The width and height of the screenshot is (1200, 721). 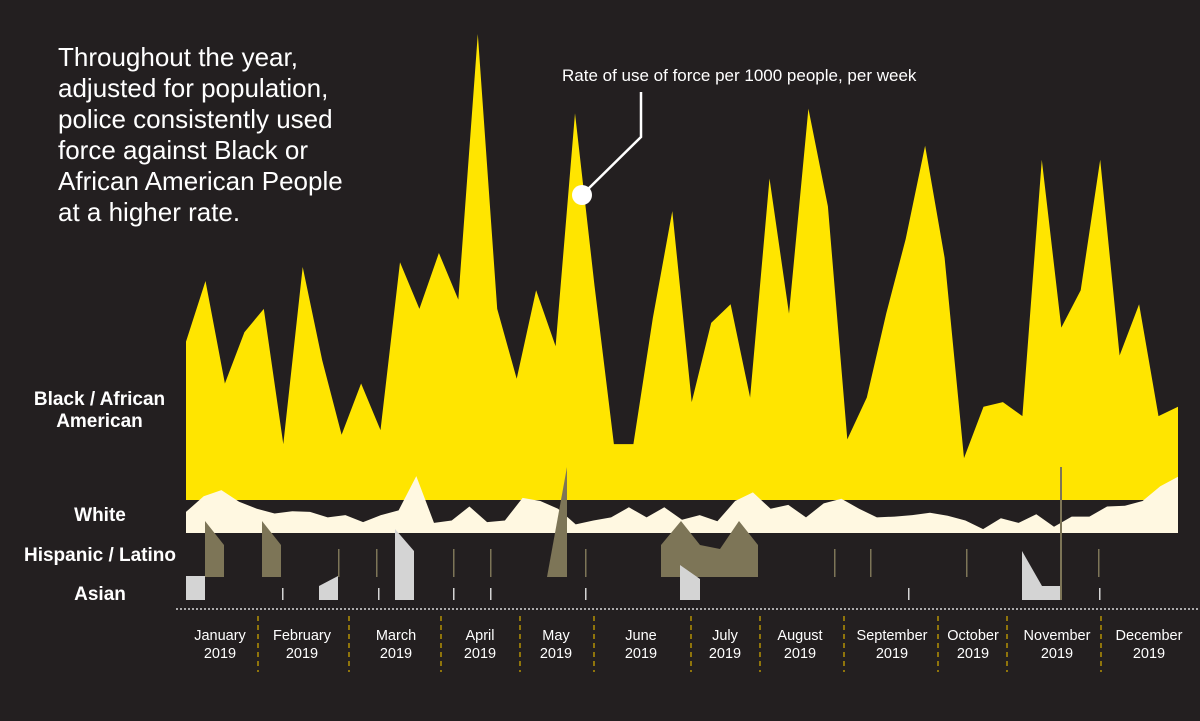 What do you see at coordinates (1149, 636) in the screenshot?
I see `month-label: December` at bounding box center [1149, 636].